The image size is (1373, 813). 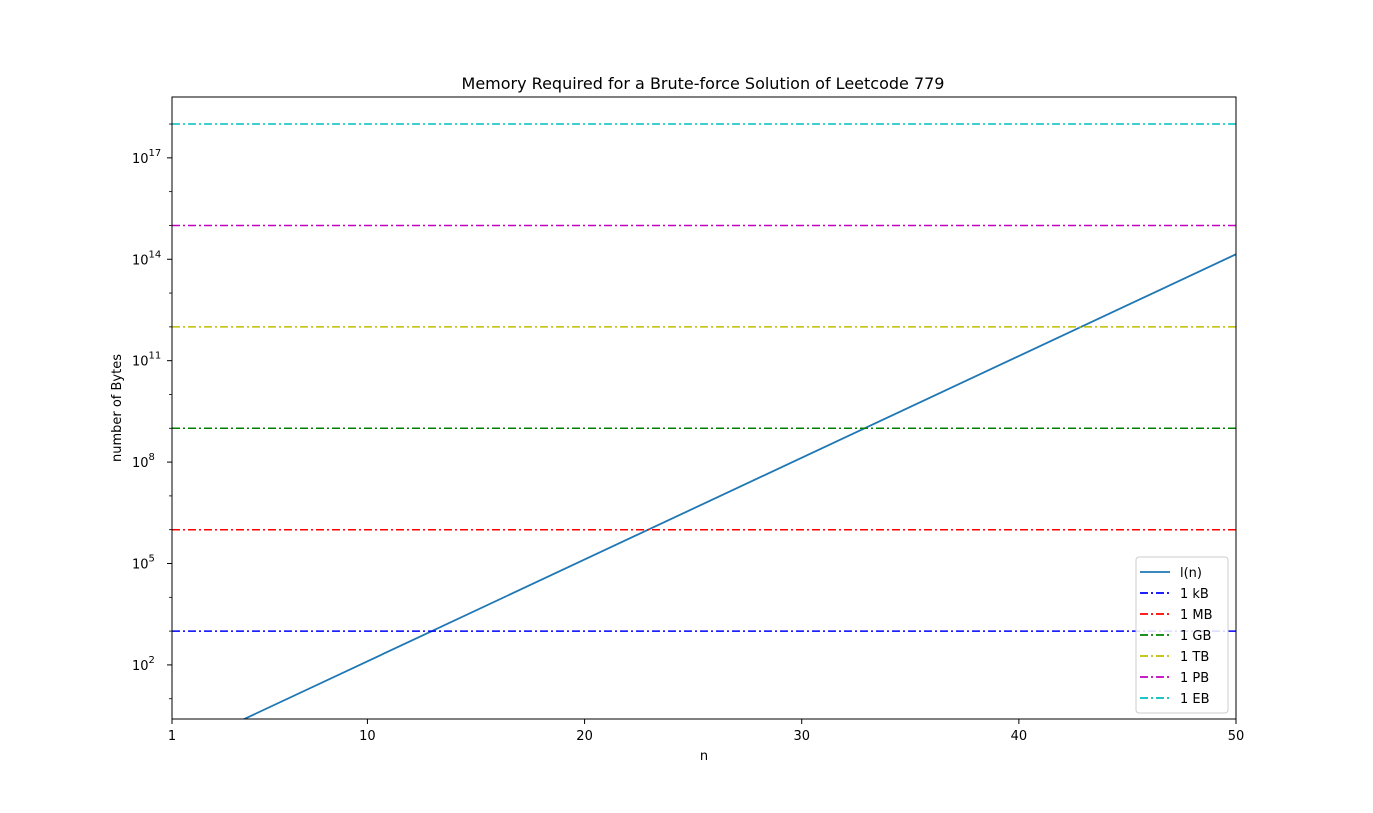 What do you see at coordinates (172, 736) in the screenshot?
I see `x-tick-label: 1` at bounding box center [172, 736].